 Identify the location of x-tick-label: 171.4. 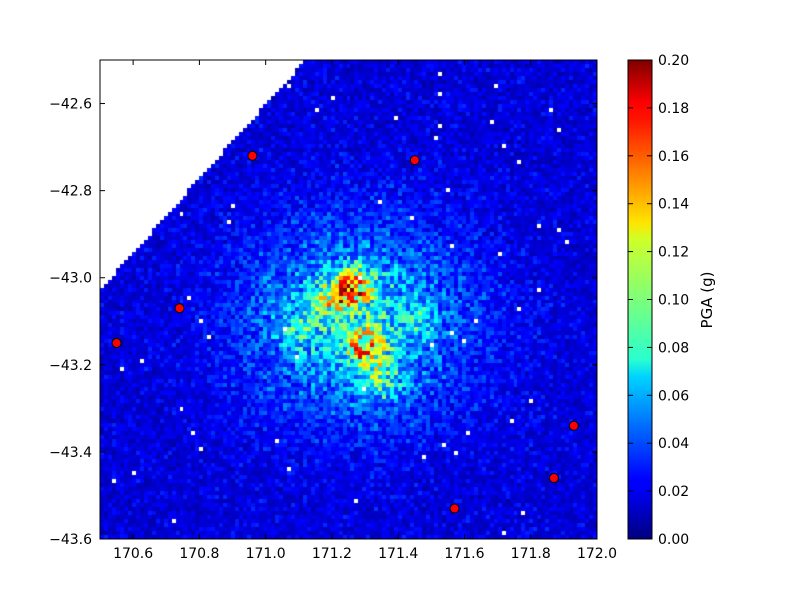
(398, 554).